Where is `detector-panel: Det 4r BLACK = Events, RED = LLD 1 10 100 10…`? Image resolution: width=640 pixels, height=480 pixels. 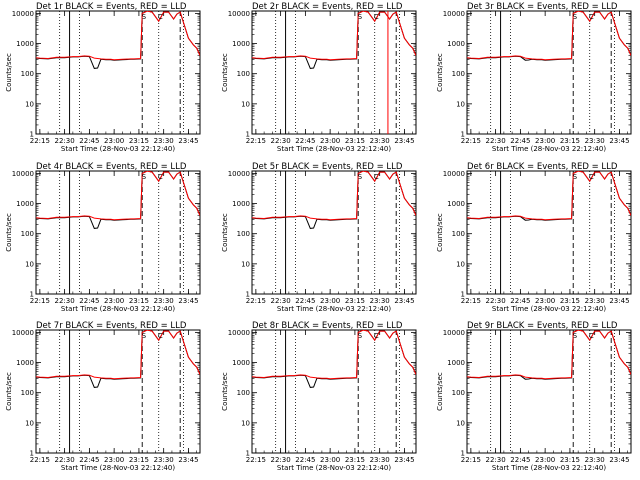 detector-panel: Det 4r BLACK = Events, RED = LLD 1 10 100 10… is located at coordinates (103, 237).